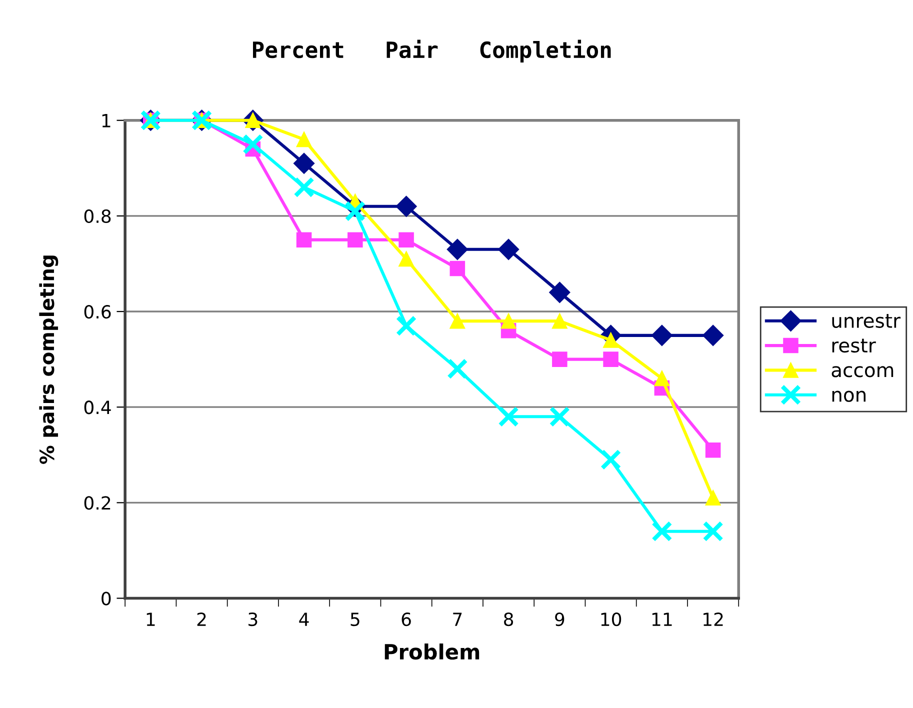 The height and width of the screenshot is (708, 913). I want to click on x-tick-label: 10, so click(611, 619).